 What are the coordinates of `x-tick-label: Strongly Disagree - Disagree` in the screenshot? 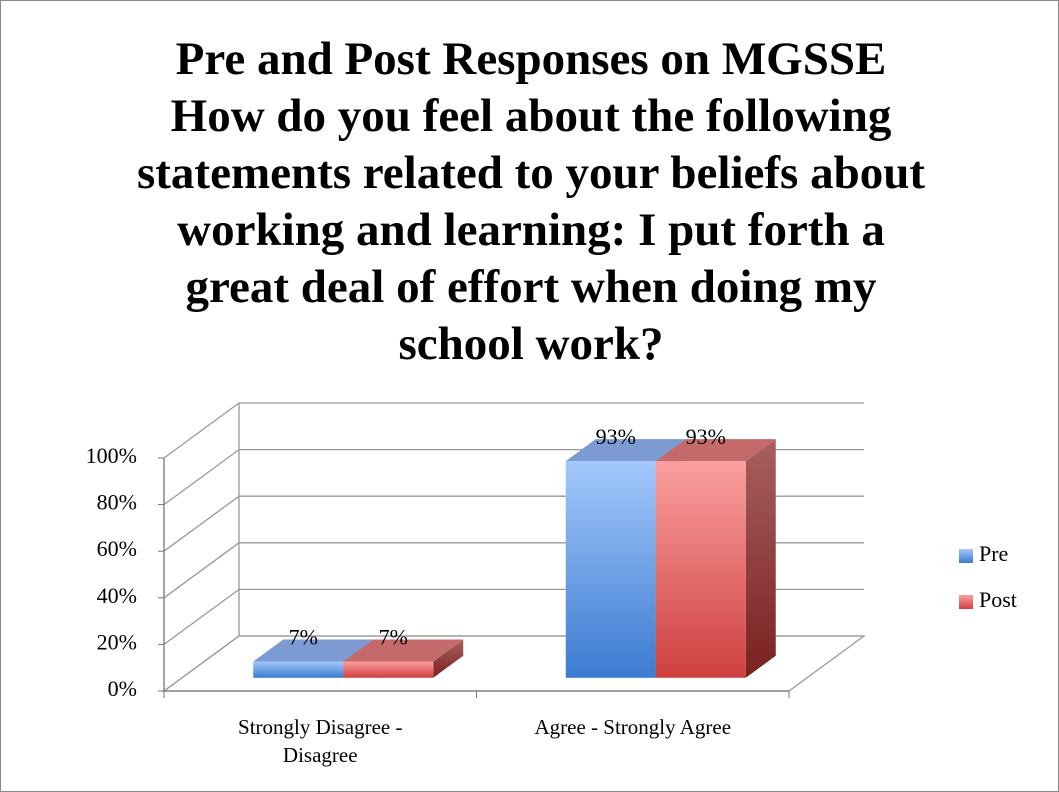 It's located at (320, 741).